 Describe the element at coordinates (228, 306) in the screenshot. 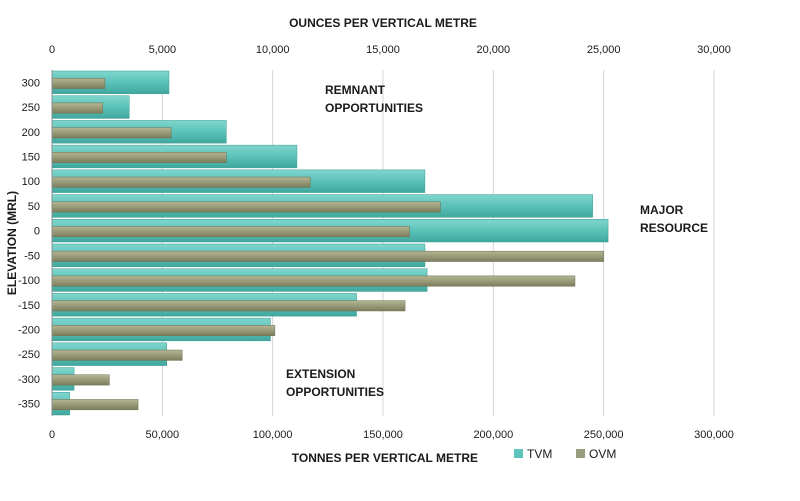

I see `bar-ovm--150` at that location.